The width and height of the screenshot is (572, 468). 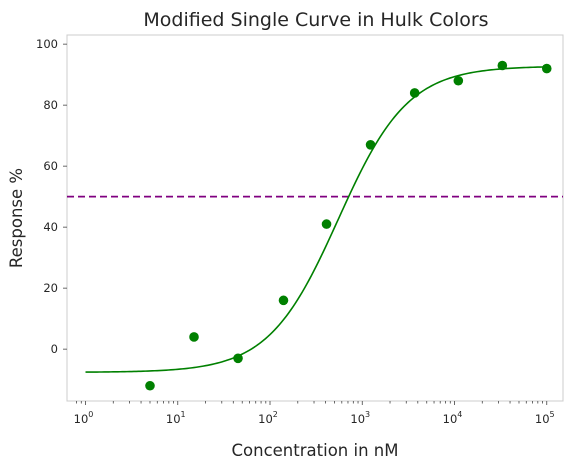 What do you see at coordinates (545, 418) in the screenshot?
I see `x-tick-label: 10⁵` at bounding box center [545, 418].